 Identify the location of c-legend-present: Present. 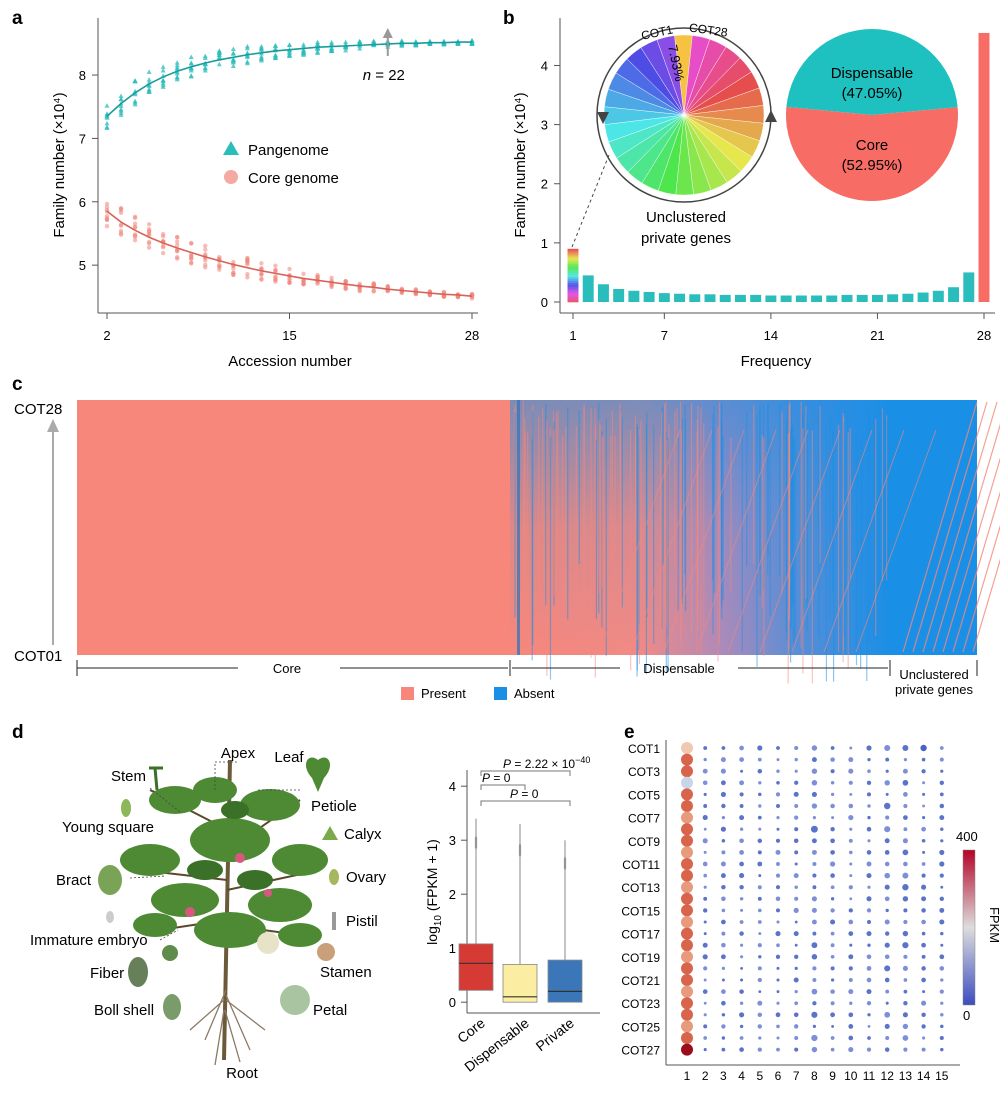
(443, 693).